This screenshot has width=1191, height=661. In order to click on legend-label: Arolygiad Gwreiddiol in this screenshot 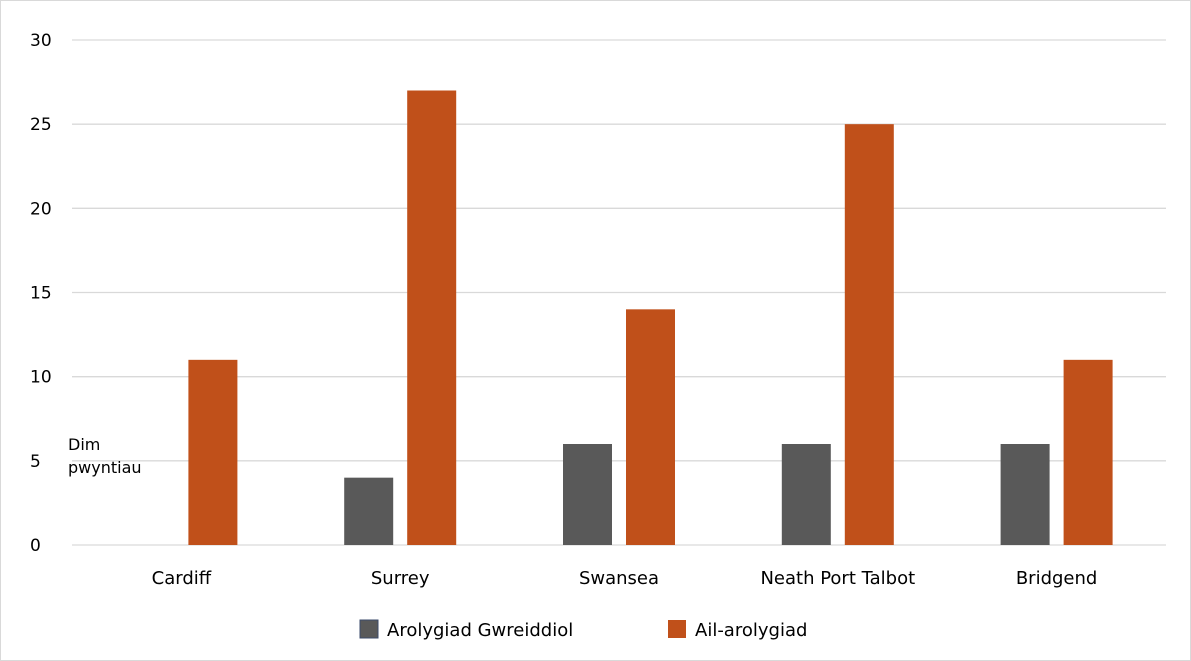, I will do `click(480, 630)`.